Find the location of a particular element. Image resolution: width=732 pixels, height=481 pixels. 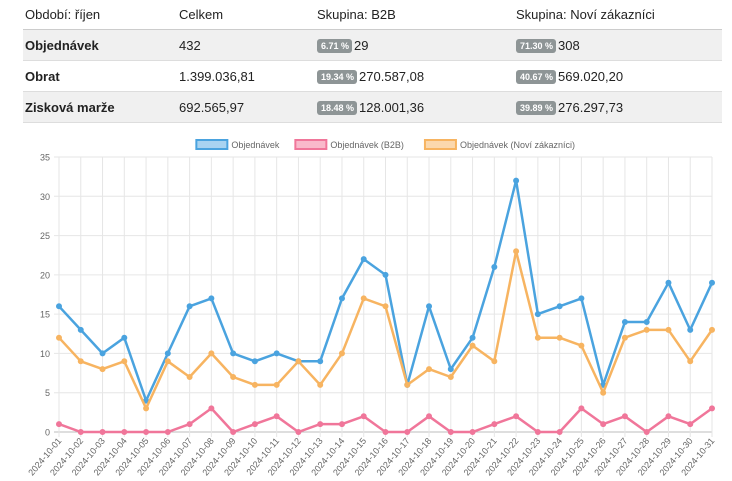

percent-badge: 40.67 % is located at coordinates (536, 76).